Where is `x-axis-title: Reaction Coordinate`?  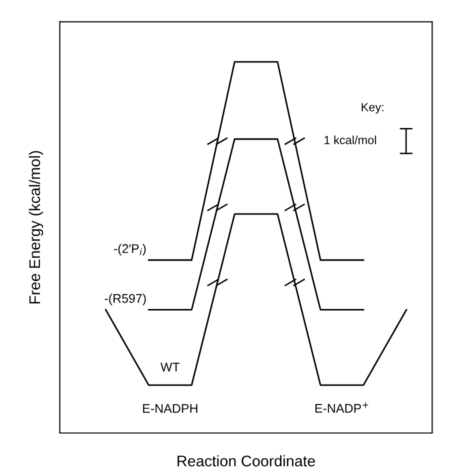 x-axis-title: Reaction Coordinate is located at coordinates (246, 460).